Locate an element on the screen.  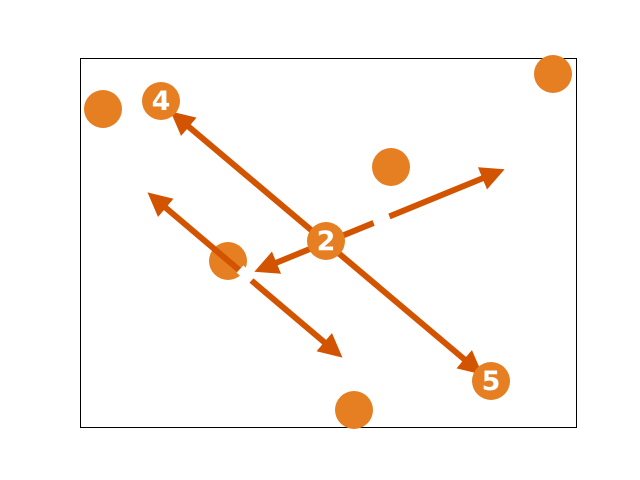
dot-4-label: 4 is located at coordinates (161, 101).